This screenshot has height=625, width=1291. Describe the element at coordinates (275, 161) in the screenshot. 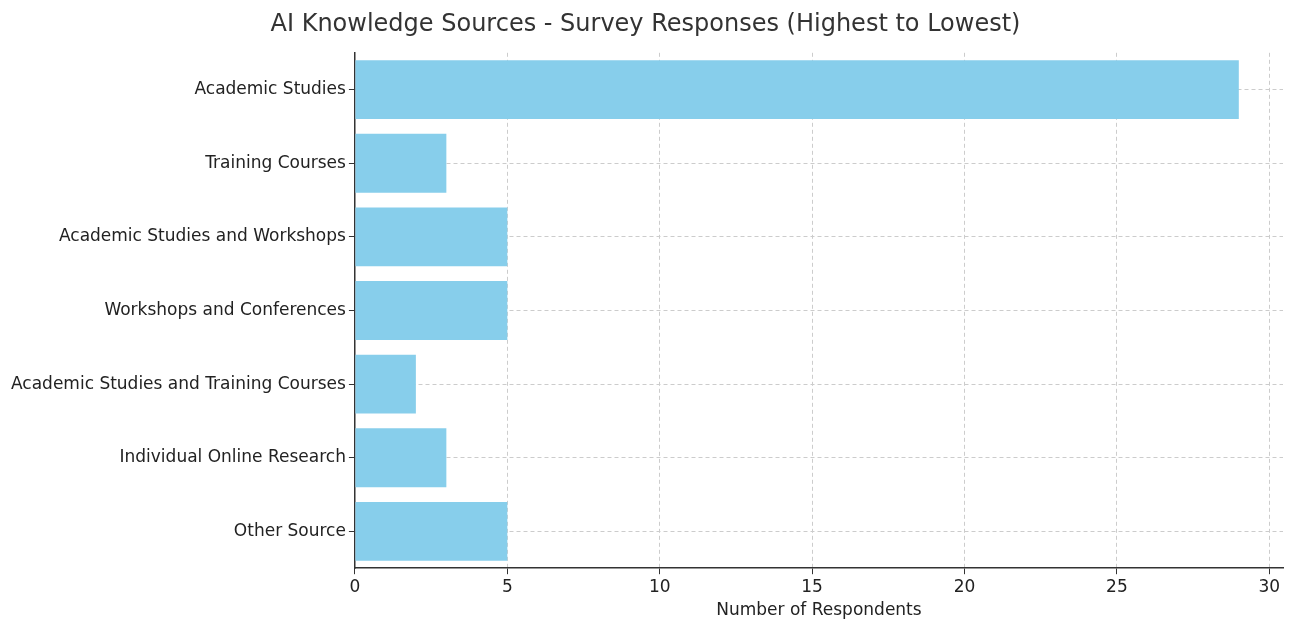

I see `y-tick-label: Training Courses` at that location.